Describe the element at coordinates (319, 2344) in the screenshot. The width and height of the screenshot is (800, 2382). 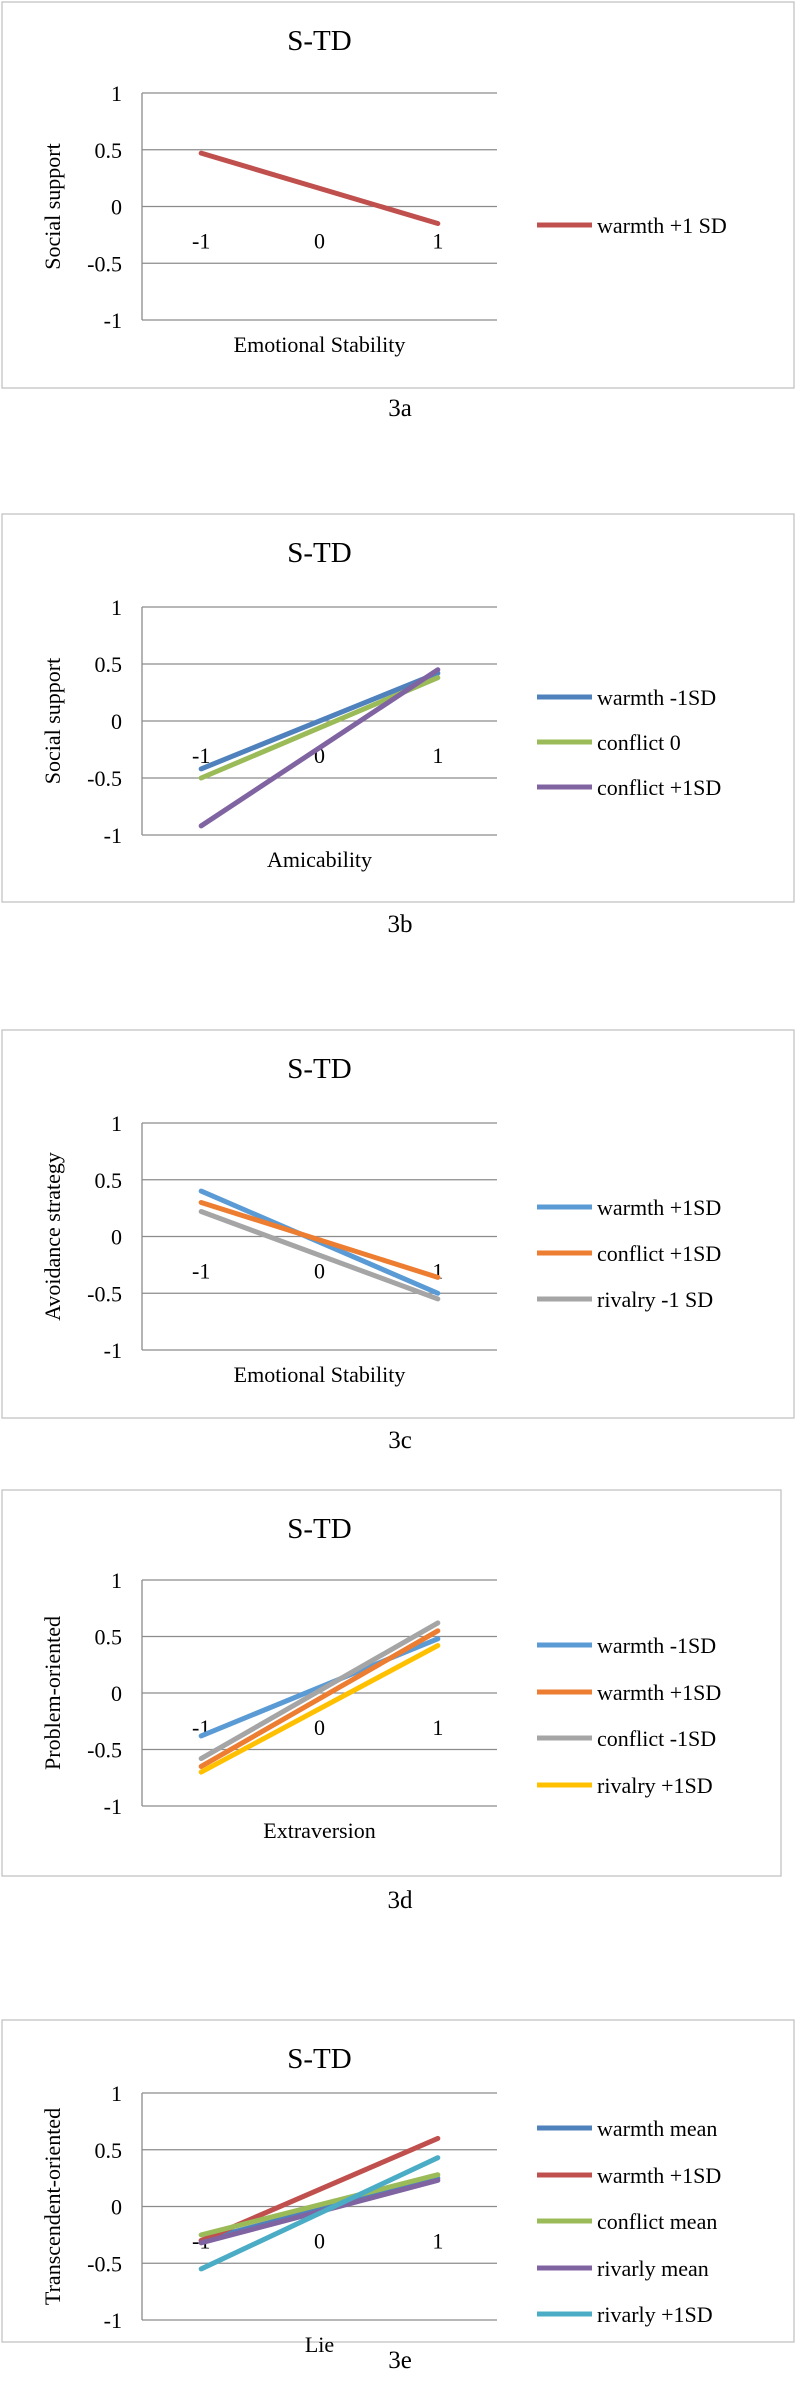
I see `x-axis-label: Lie` at that location.